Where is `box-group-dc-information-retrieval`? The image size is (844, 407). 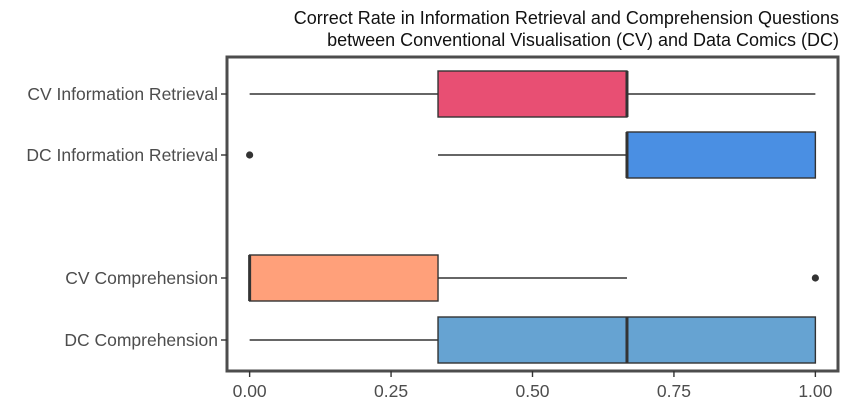 box-group-dc-information-retrieval is located at coordinates (531, 155).